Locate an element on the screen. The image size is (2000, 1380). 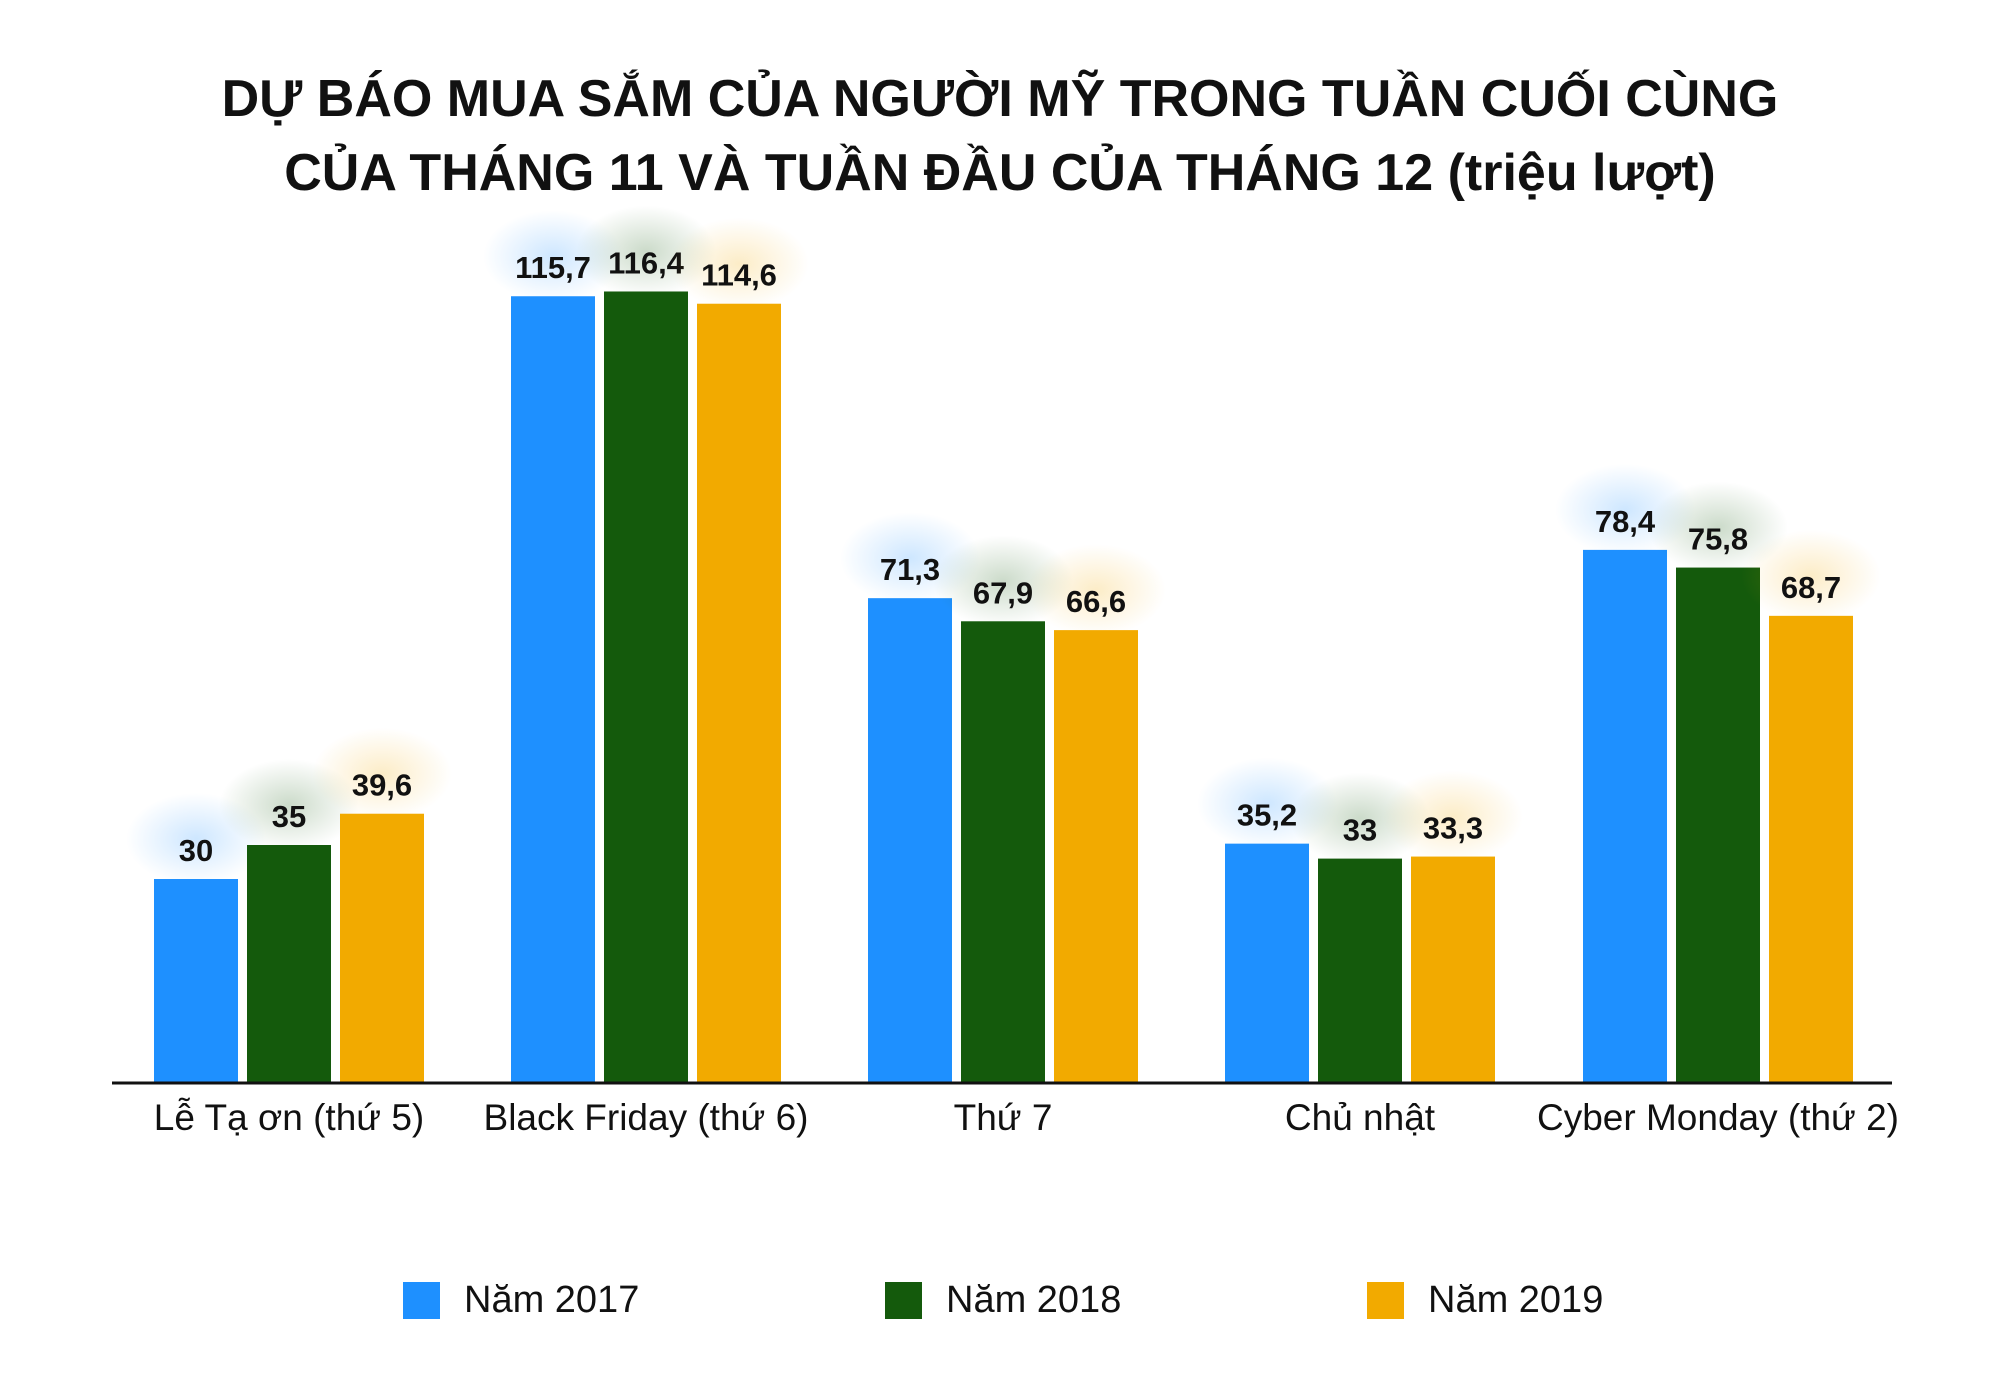
value-label: 75,8 is located at coordinates (1718, 539).